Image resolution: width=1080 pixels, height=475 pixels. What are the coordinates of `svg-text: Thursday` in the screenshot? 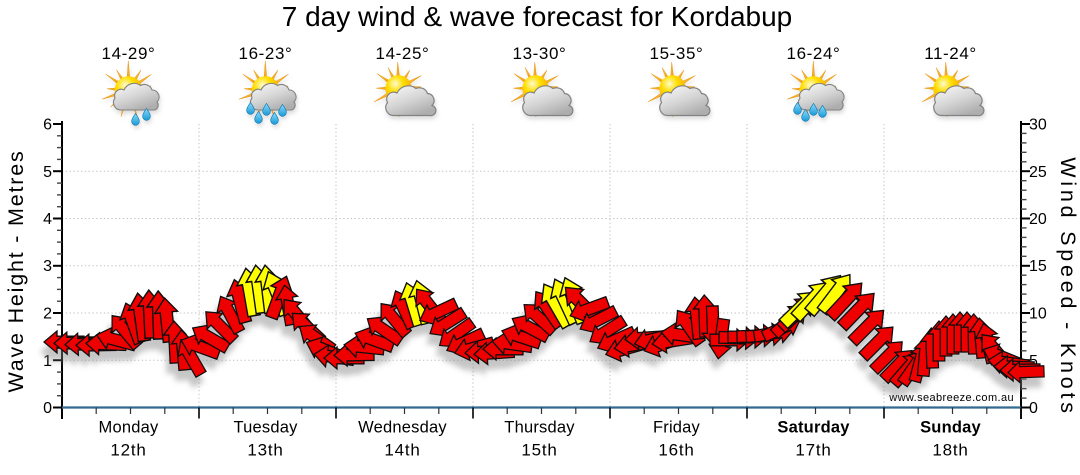 It's located at (539, 428).